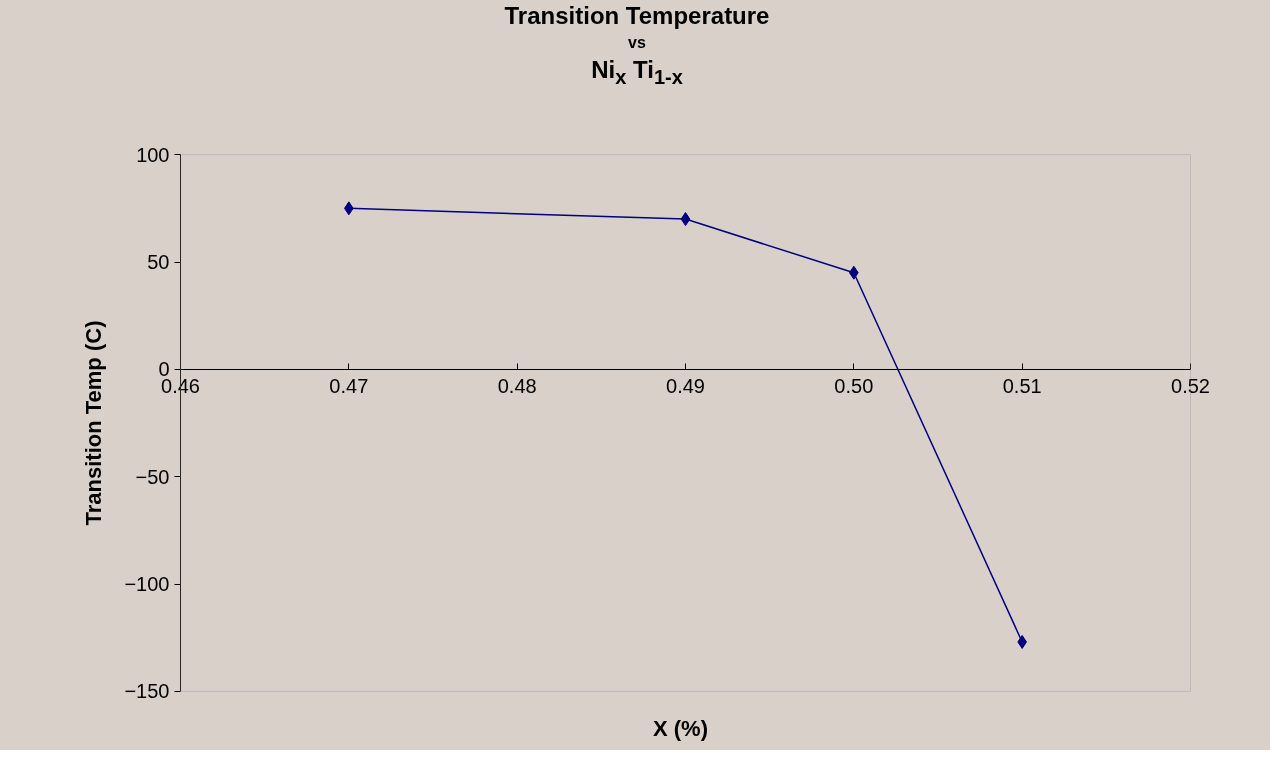  Describe the element at coordinates (93, 423) in the screenshot. I see `y-axis-title: Transition Temp (C)` at that location.